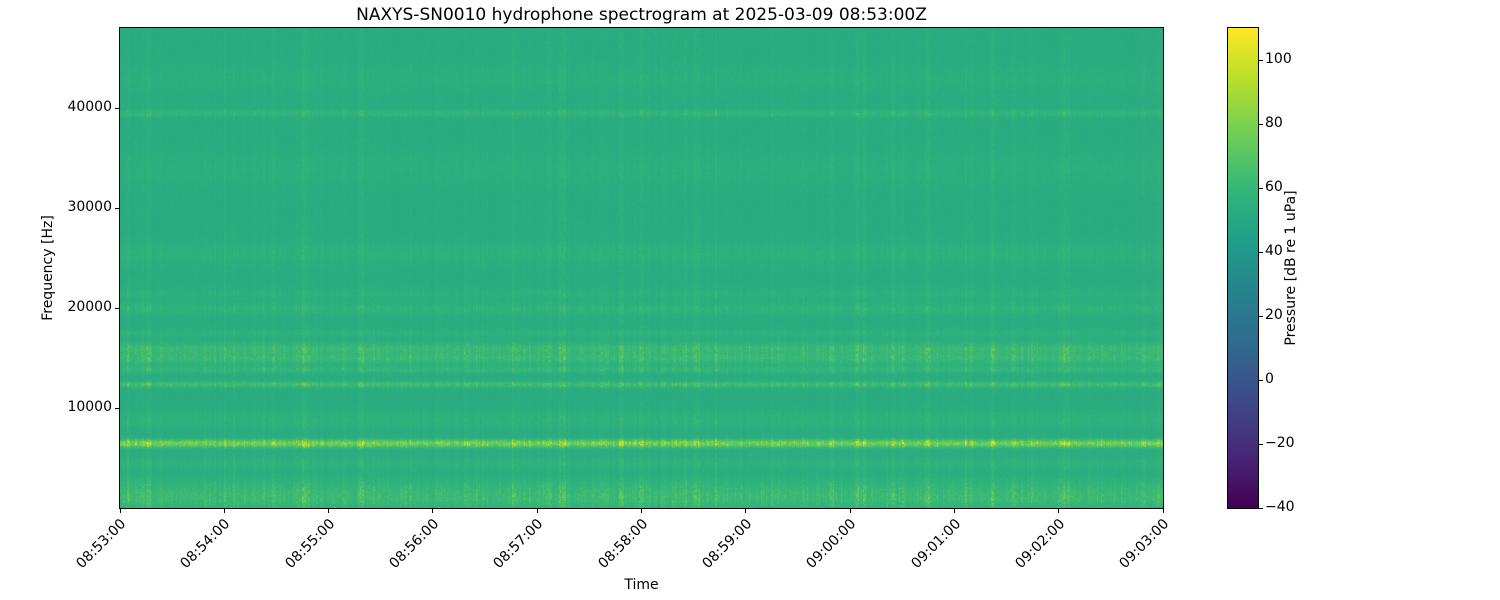 This screenshot has height=600, width=1500. What do you see at coordinates (1243, 268) in the screenshot?
I see `colorbar-gradient` at bounding box center [1243, 268].